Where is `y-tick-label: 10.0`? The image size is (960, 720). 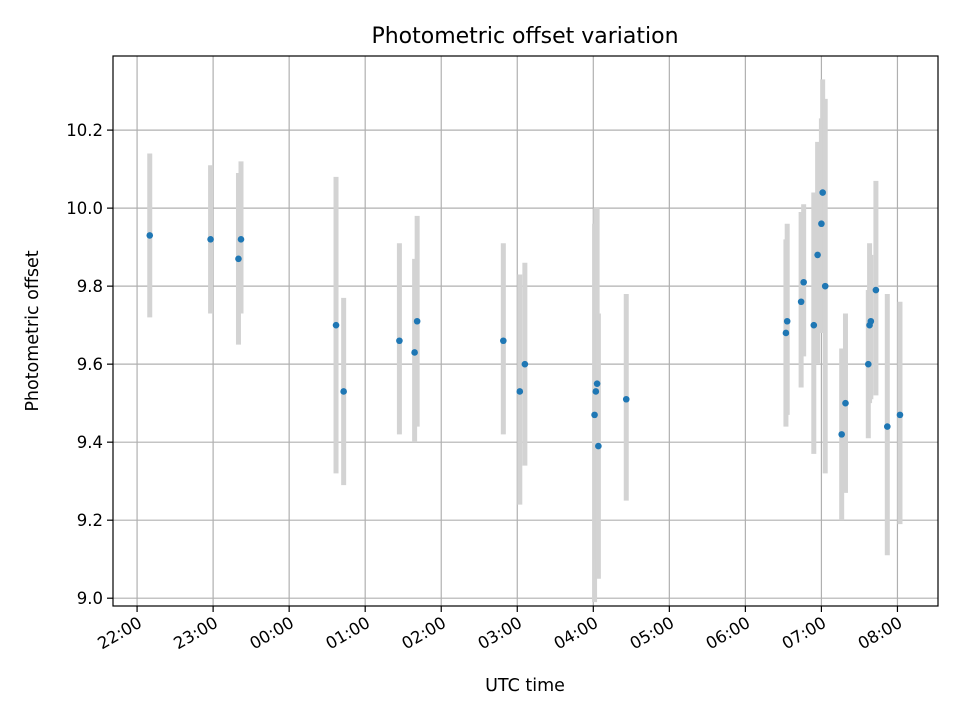 y-tick-label: 10.0 is located at coordinates (84, 208).